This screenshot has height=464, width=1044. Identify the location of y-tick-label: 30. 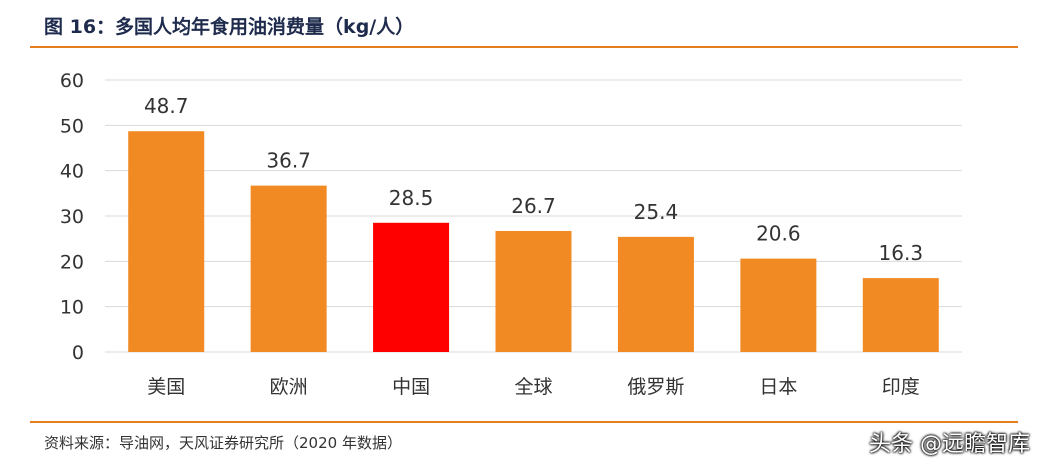
(72, 217).